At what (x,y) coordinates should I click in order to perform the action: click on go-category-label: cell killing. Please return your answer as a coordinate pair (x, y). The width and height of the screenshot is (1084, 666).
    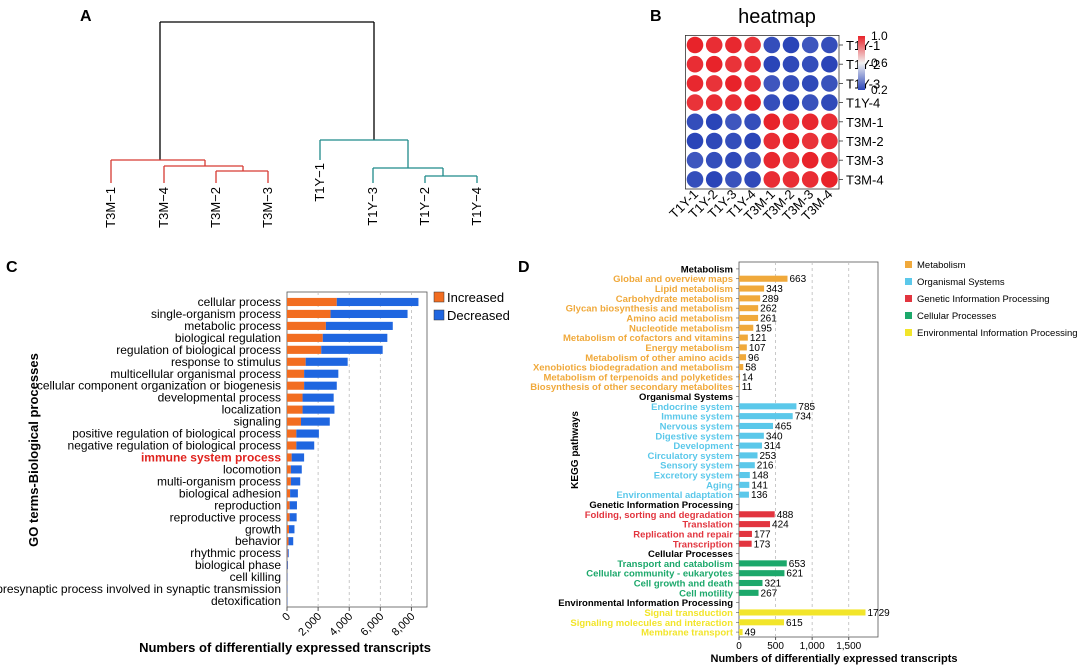
    Looking at the image, I should click on (255, 577).